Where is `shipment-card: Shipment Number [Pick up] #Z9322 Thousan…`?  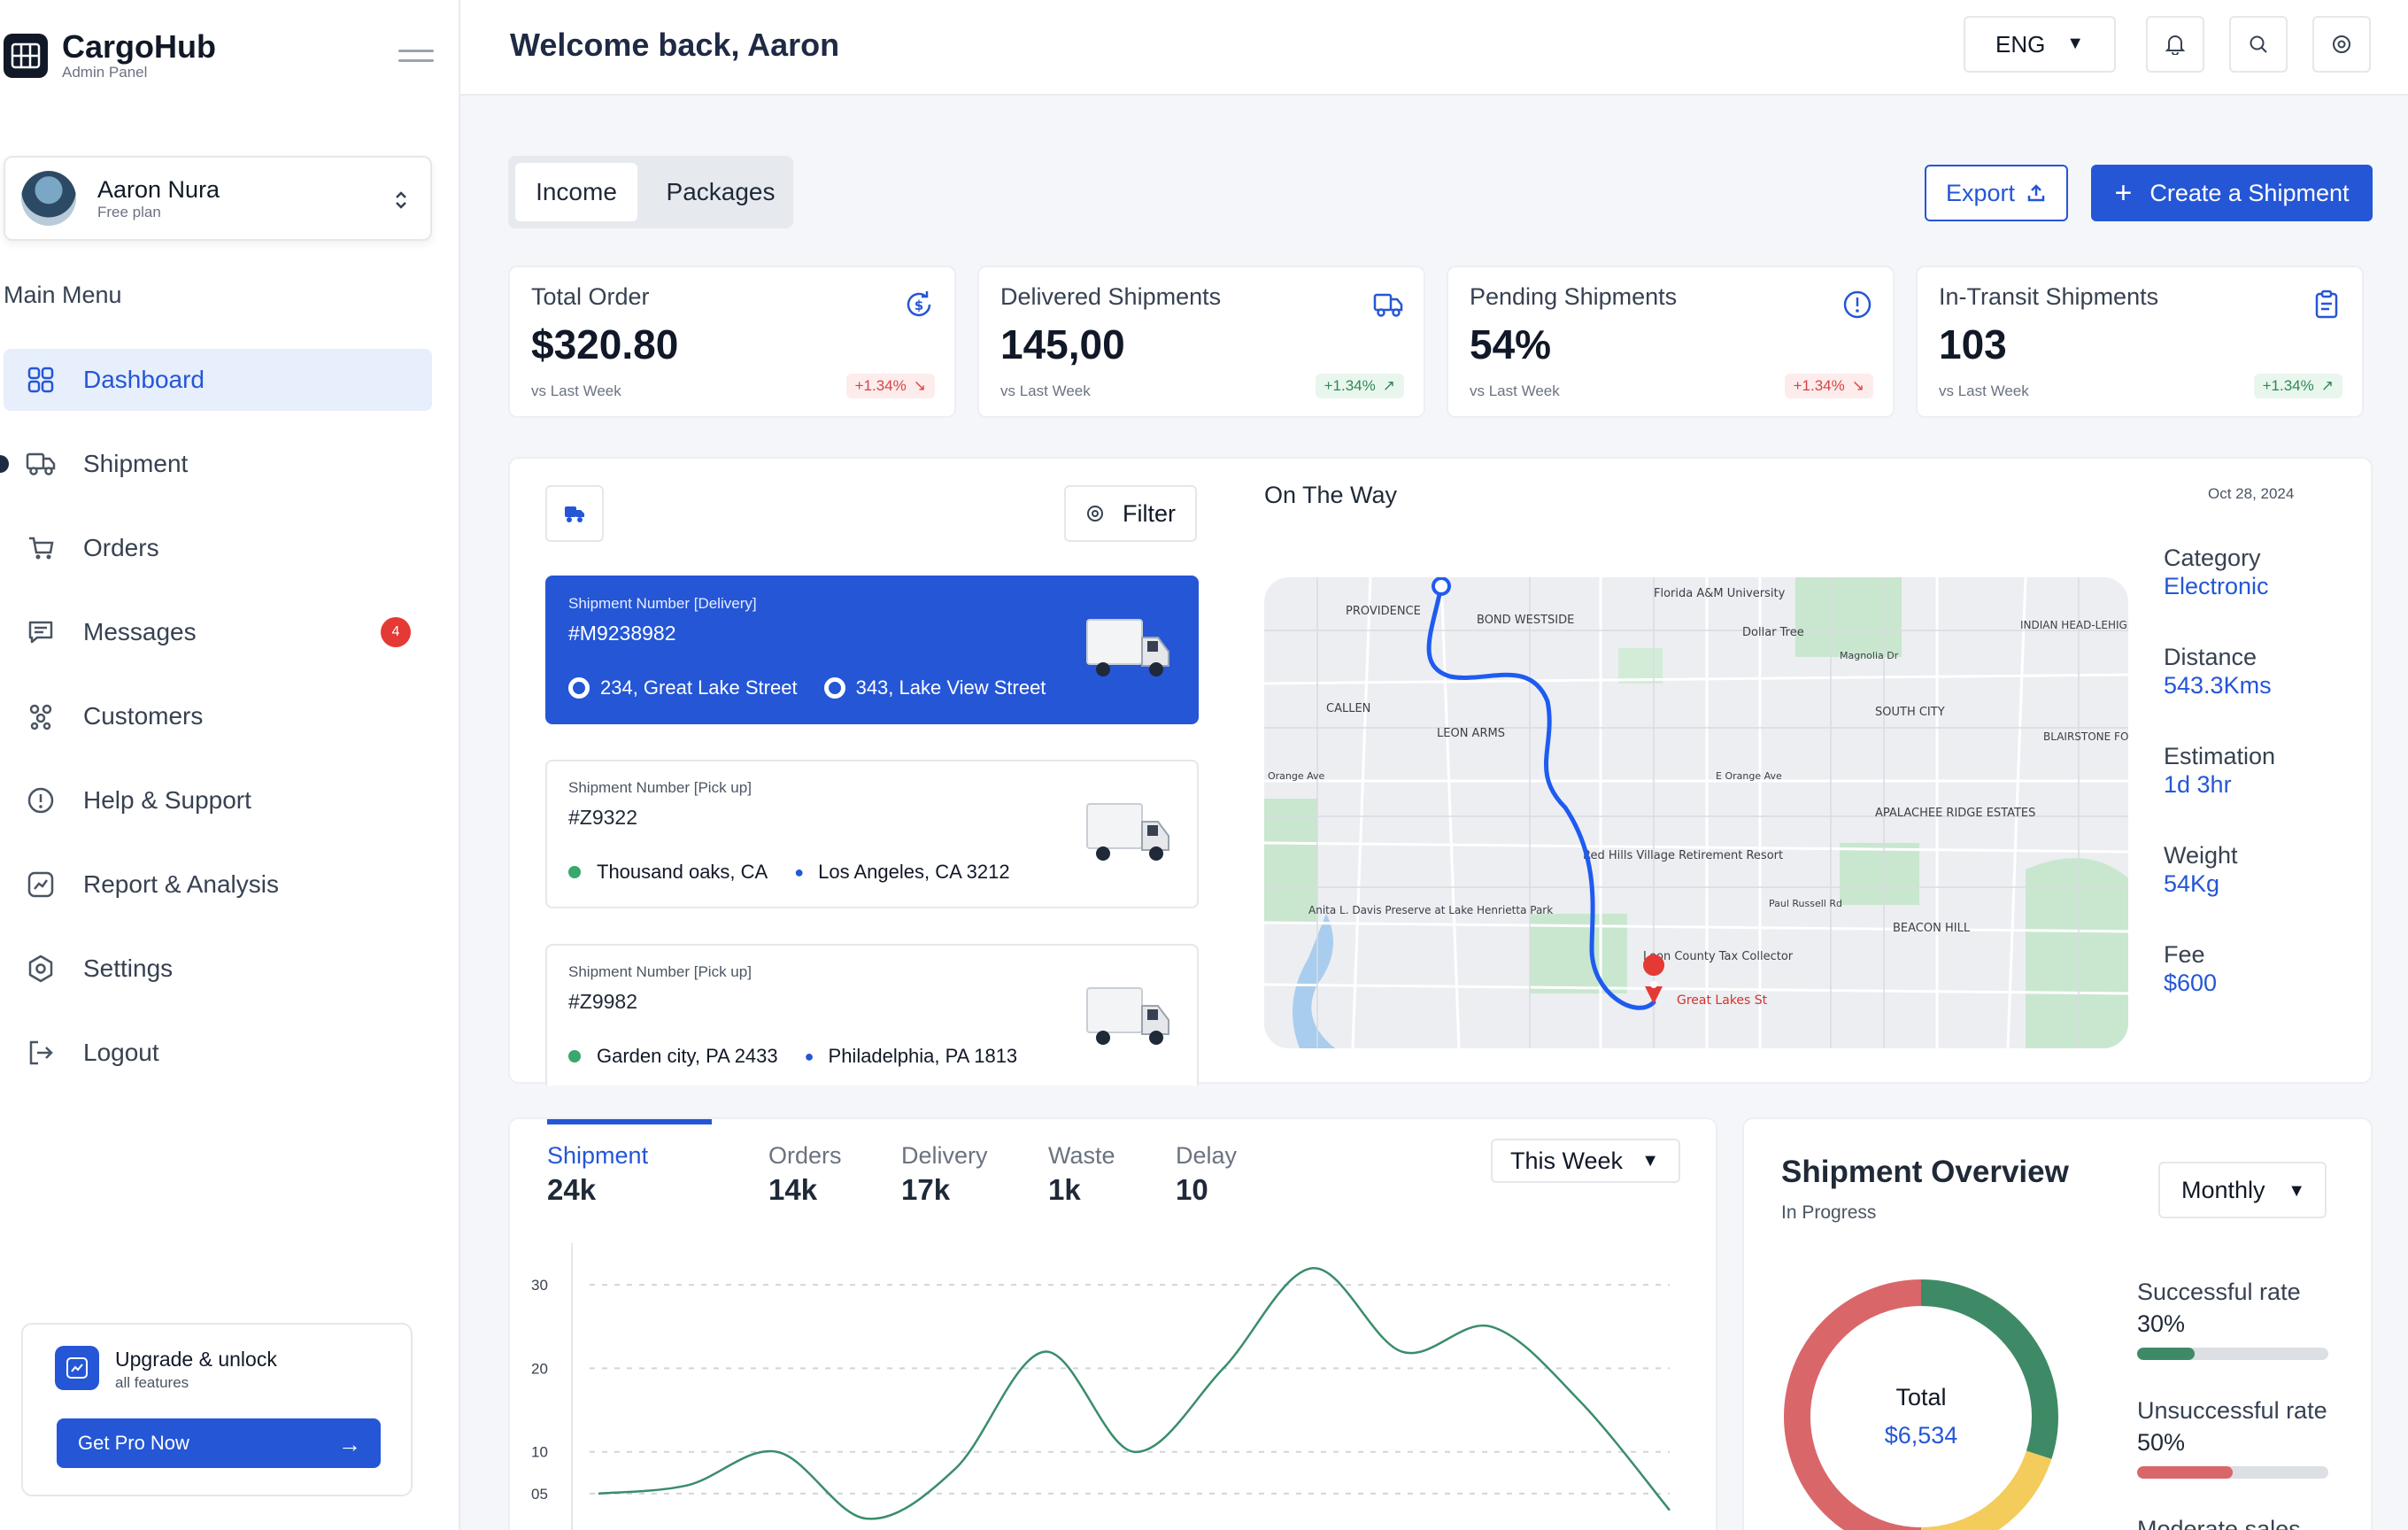 shipment-card: Shipment Number [Pick up] #Z9322 Thousan… is located at coordinates (872, 834).